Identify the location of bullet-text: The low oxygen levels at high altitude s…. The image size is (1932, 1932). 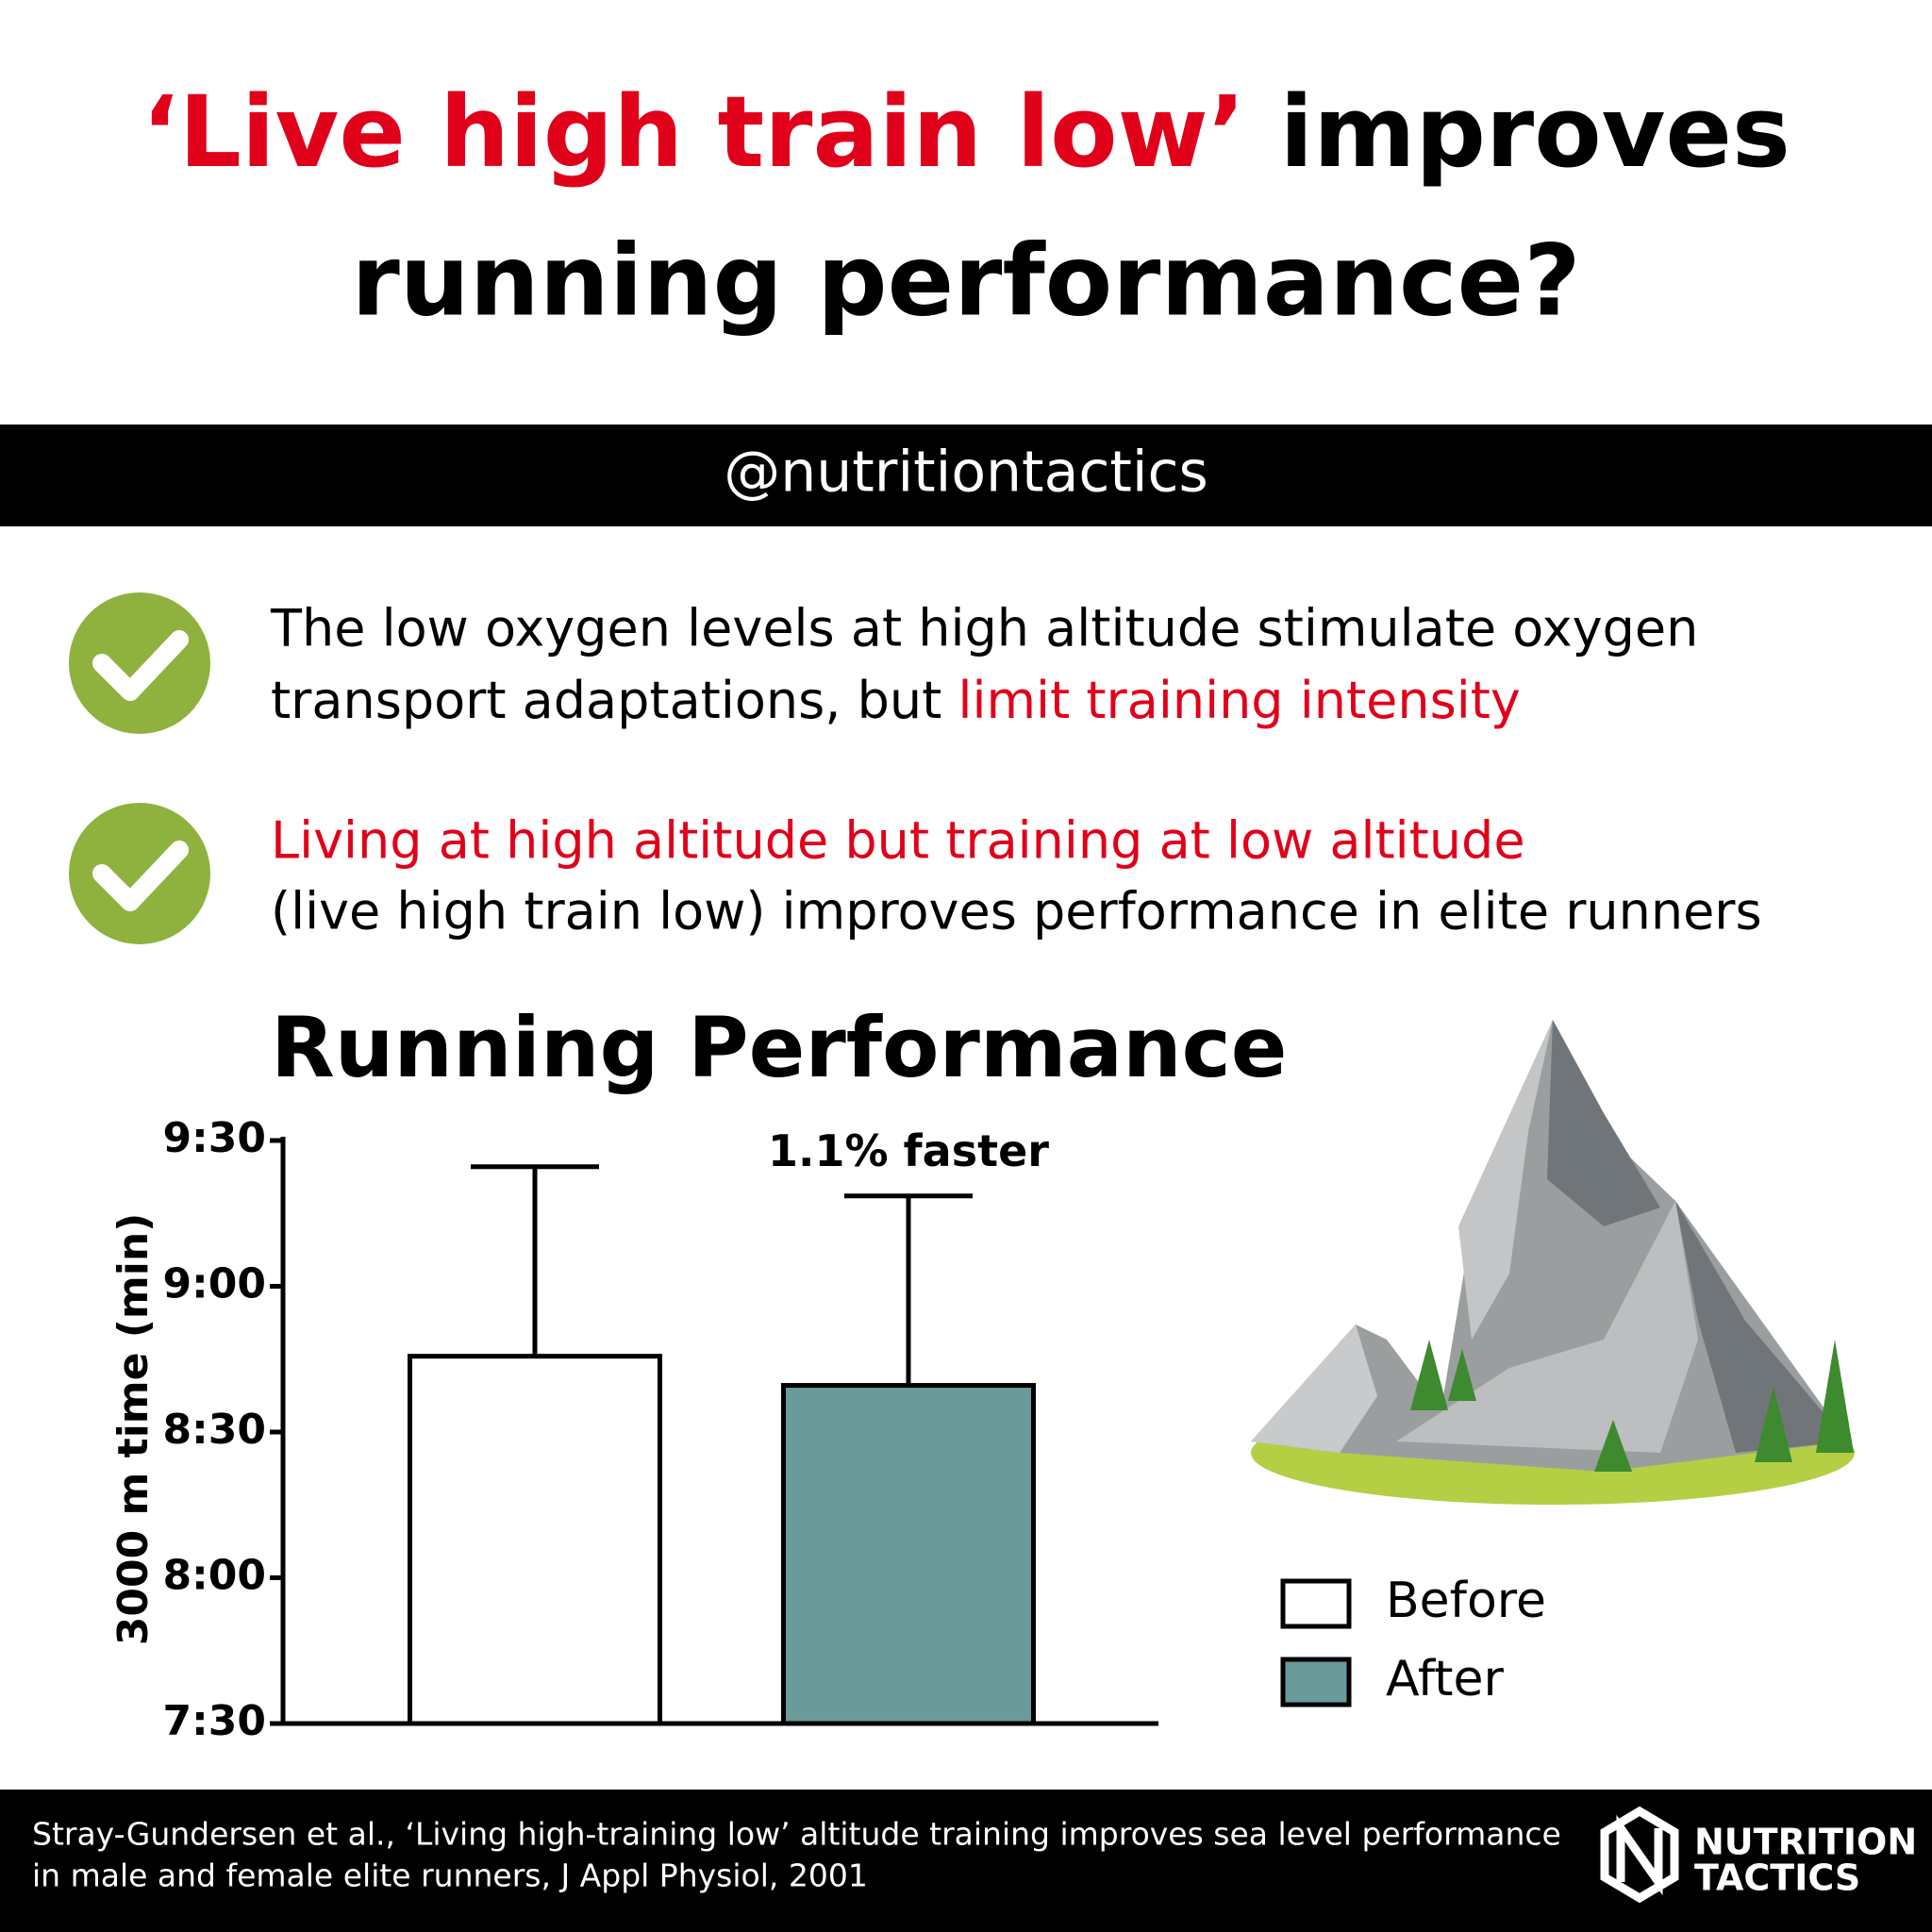
(984, 628).